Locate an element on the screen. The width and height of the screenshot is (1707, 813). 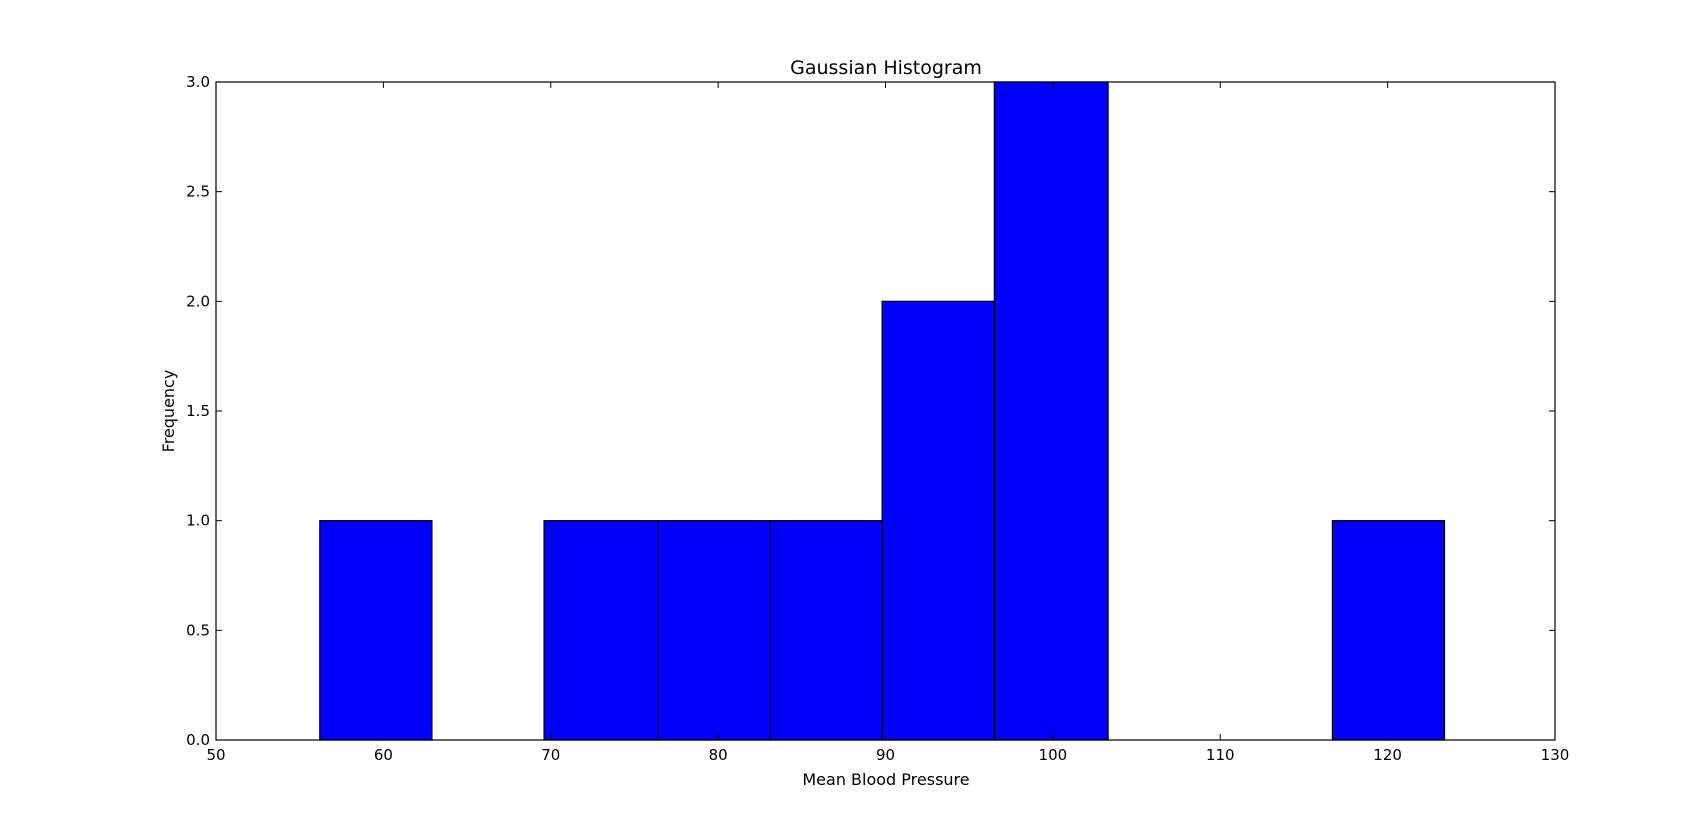
x-tick-label-4: 90 is located at coordinates (885, 755).